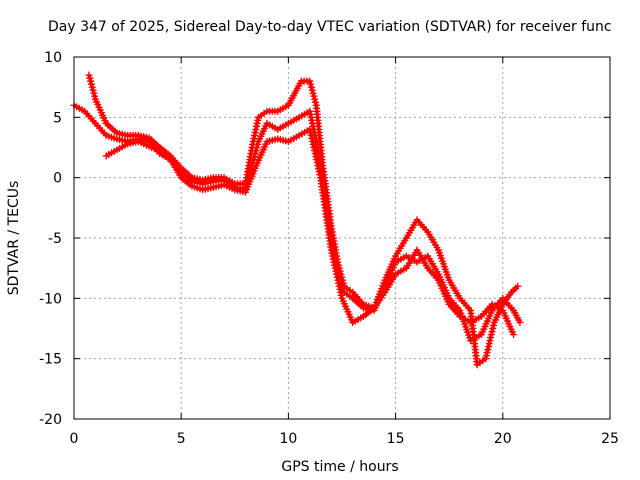 The height and width of the screenshot is (480, 640). What do you see at coordinates (181, 439) in the screenshot?
I see `x-tick-label: 5` at bounding box center [181, 439].